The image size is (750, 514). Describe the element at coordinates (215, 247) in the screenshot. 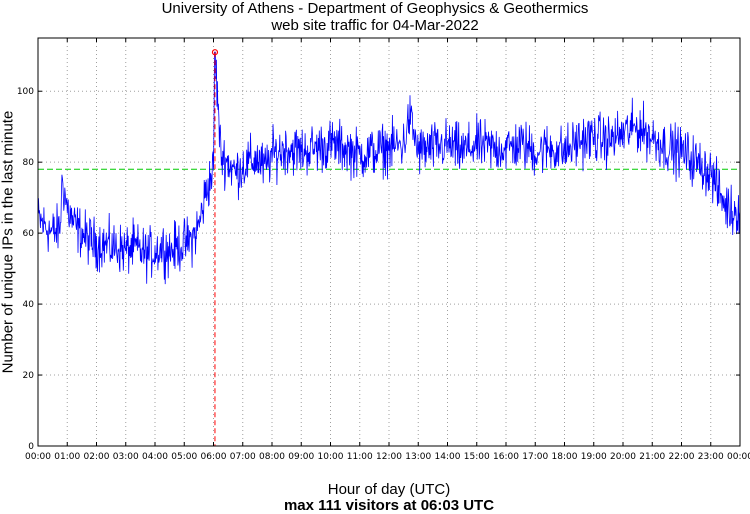

I see `max-marker-group` at that location.